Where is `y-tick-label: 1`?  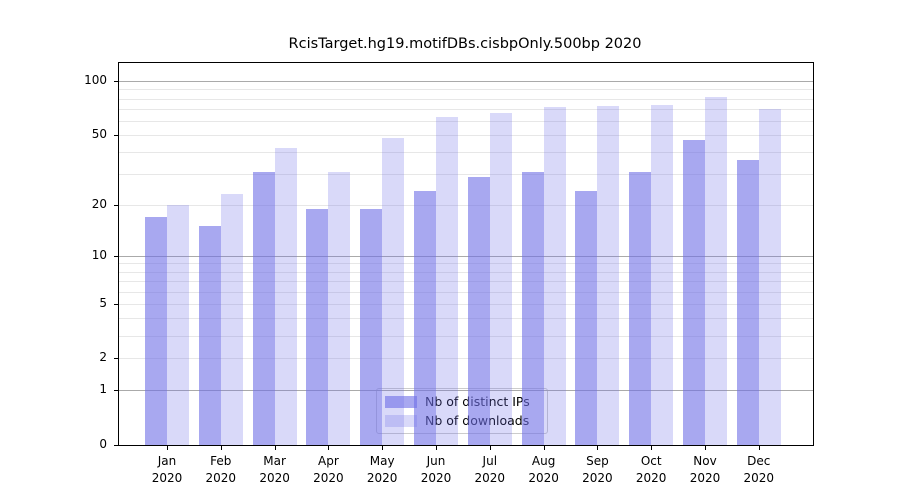
y-tick-label: 1 is located at coordinates (103, 389).